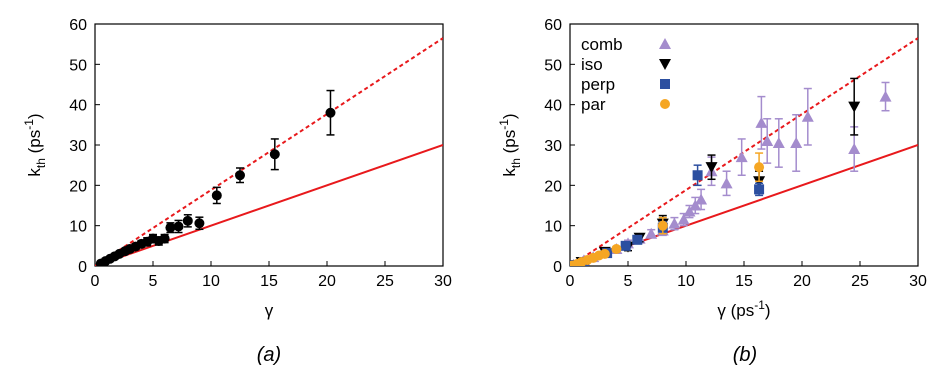 This screenshot has width=933, height=370. Describe the element at coordinates (602, 44) in the screenshot. I see `legend-label-comb: comb` at that location.